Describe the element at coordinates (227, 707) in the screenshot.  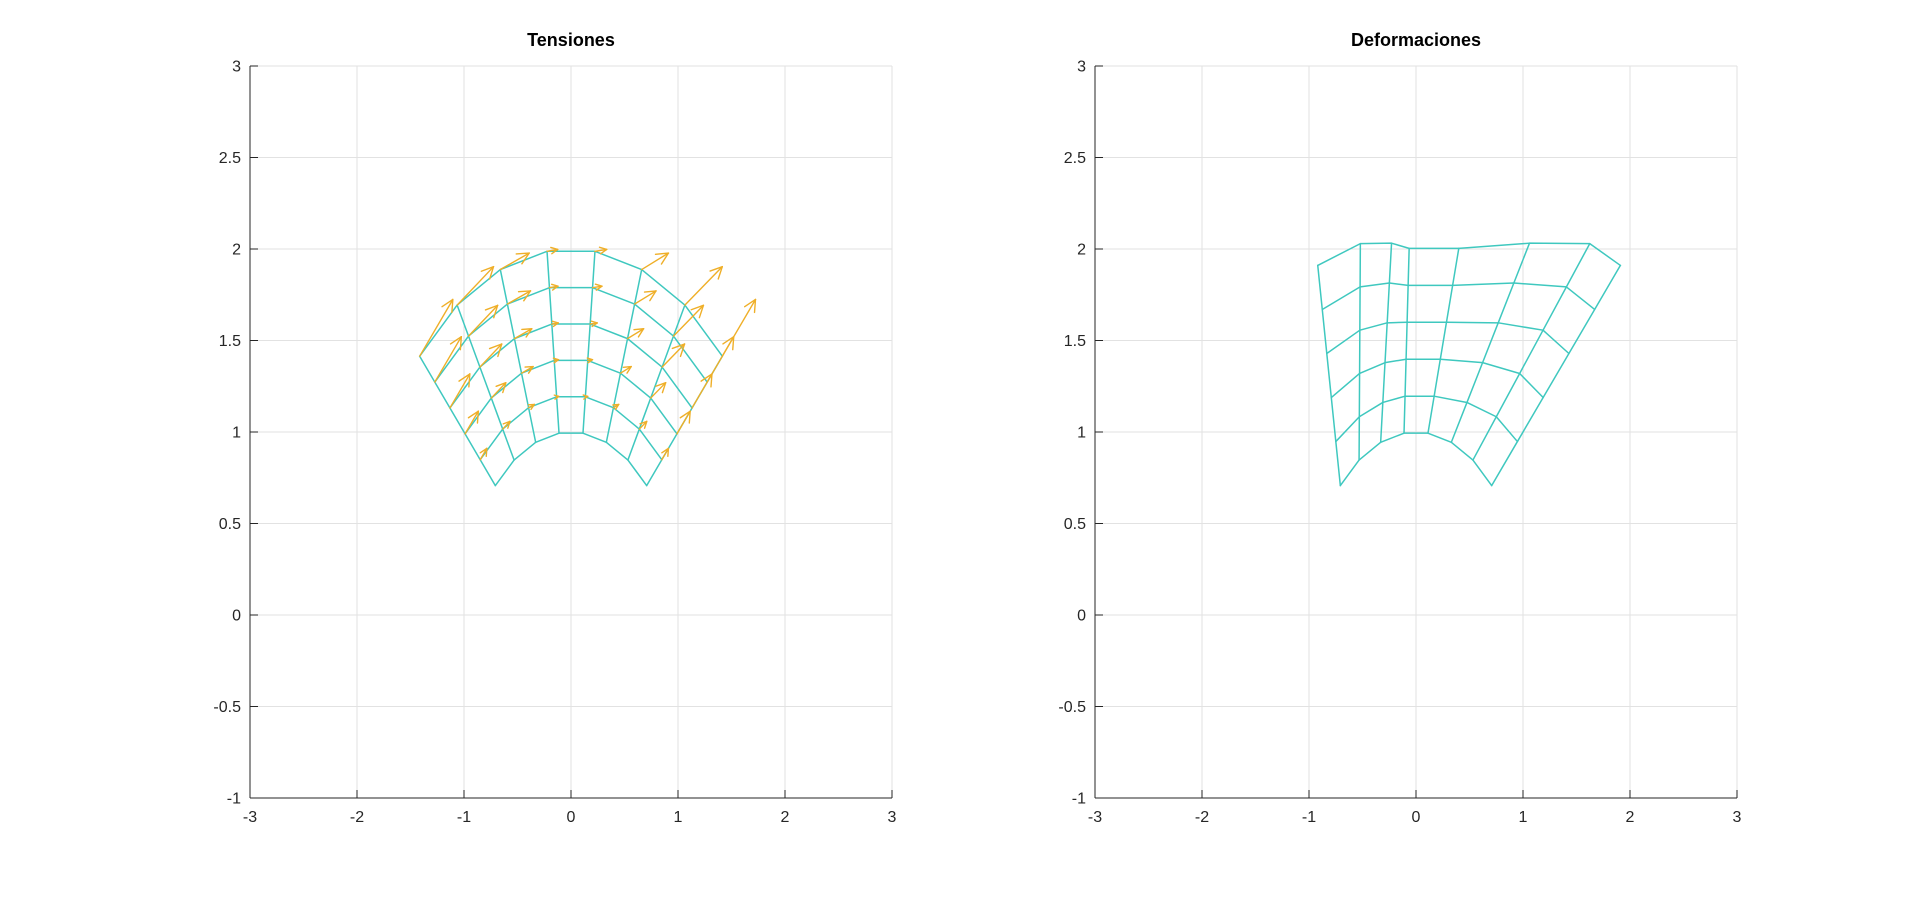
I see `y-tick-label: -0.5` at that location.